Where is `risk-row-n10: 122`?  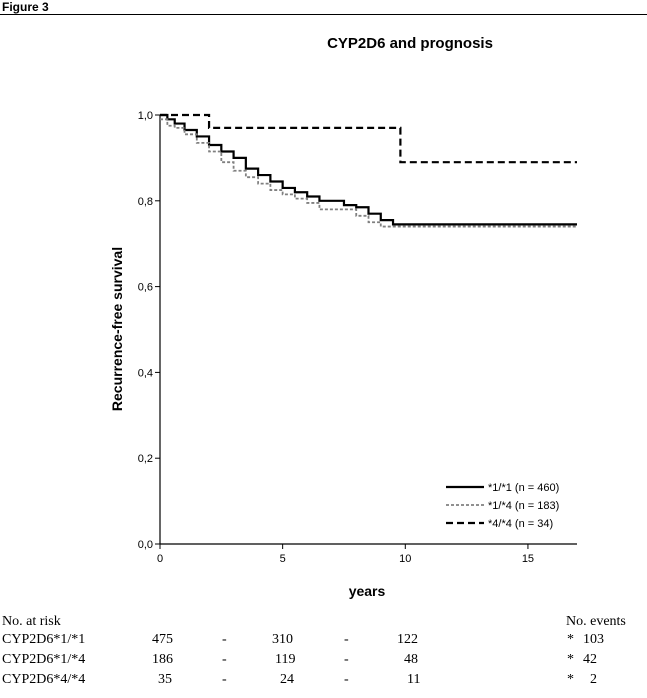 risk-row-n10: 122 is located at coordinates (407, 639).